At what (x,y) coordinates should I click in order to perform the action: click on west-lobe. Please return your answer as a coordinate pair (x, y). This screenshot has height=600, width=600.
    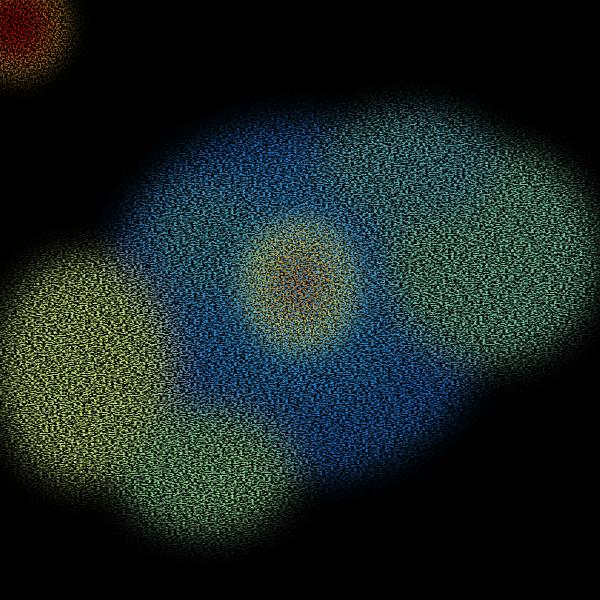
    Looking at the image, I should click on (85, 370).